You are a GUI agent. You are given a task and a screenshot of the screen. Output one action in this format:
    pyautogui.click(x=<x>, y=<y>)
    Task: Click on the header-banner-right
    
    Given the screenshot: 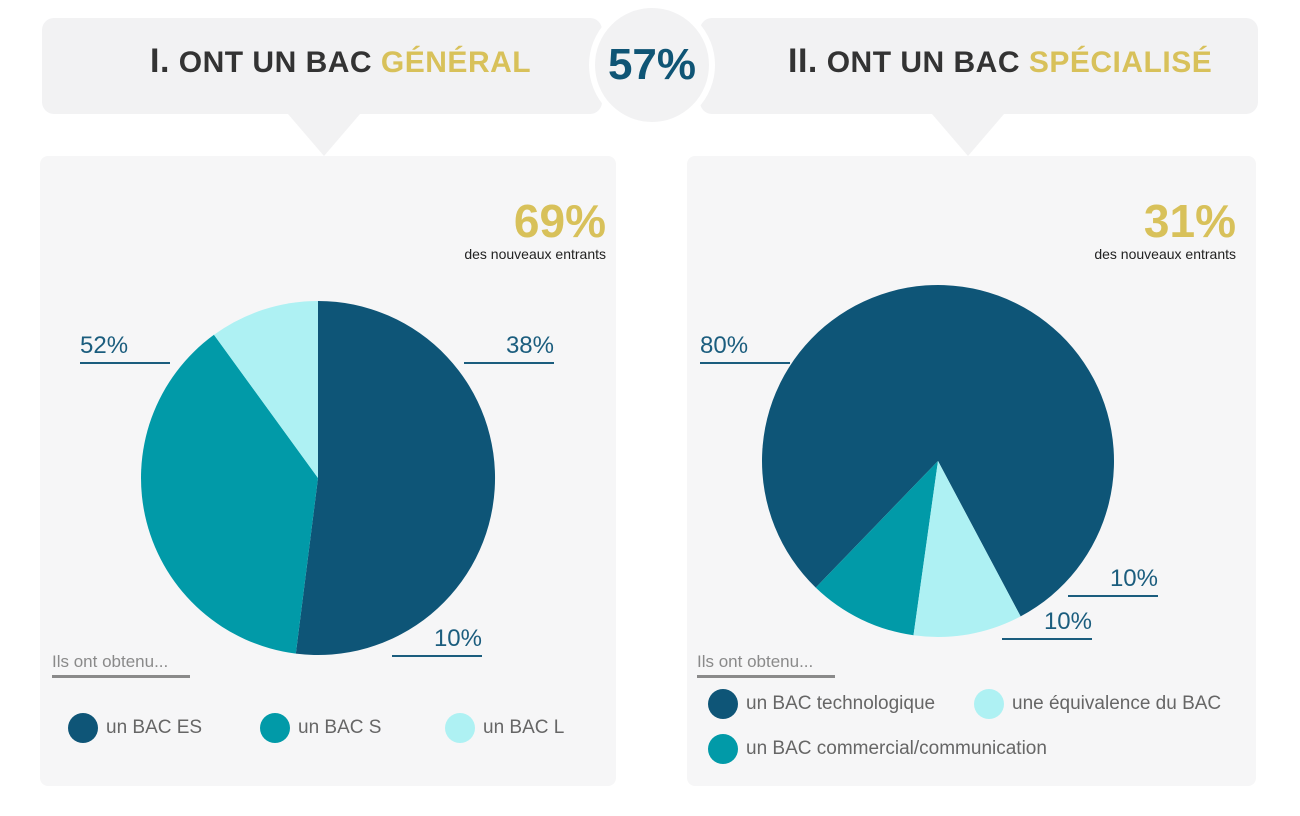 What is the action you would take?
    pyautogui.click(x=979, y=66)
    